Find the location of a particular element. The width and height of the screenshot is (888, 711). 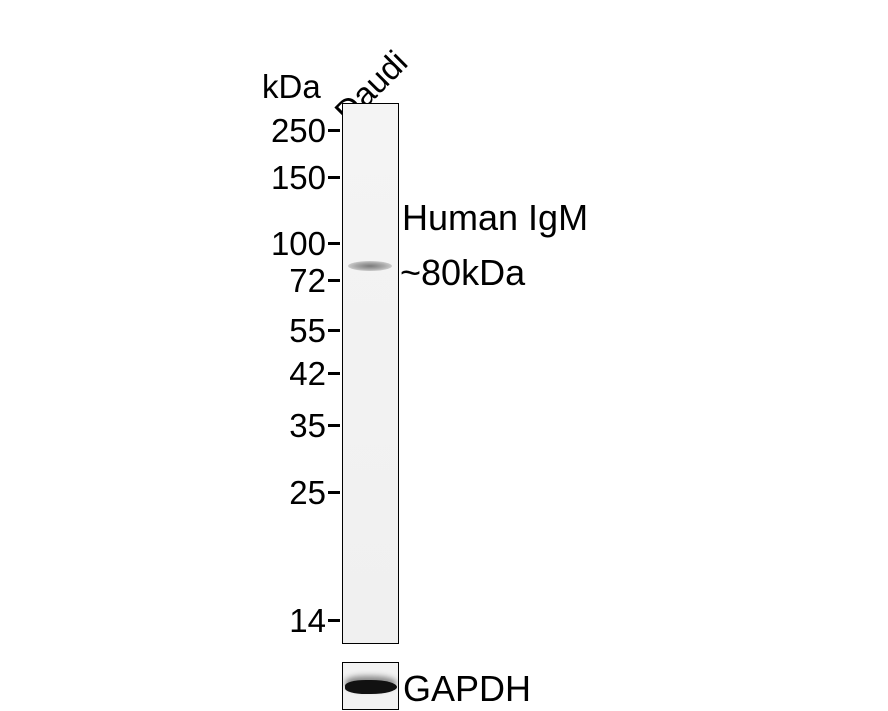

target-name: Human IgM is located at coordinates (495, 217).